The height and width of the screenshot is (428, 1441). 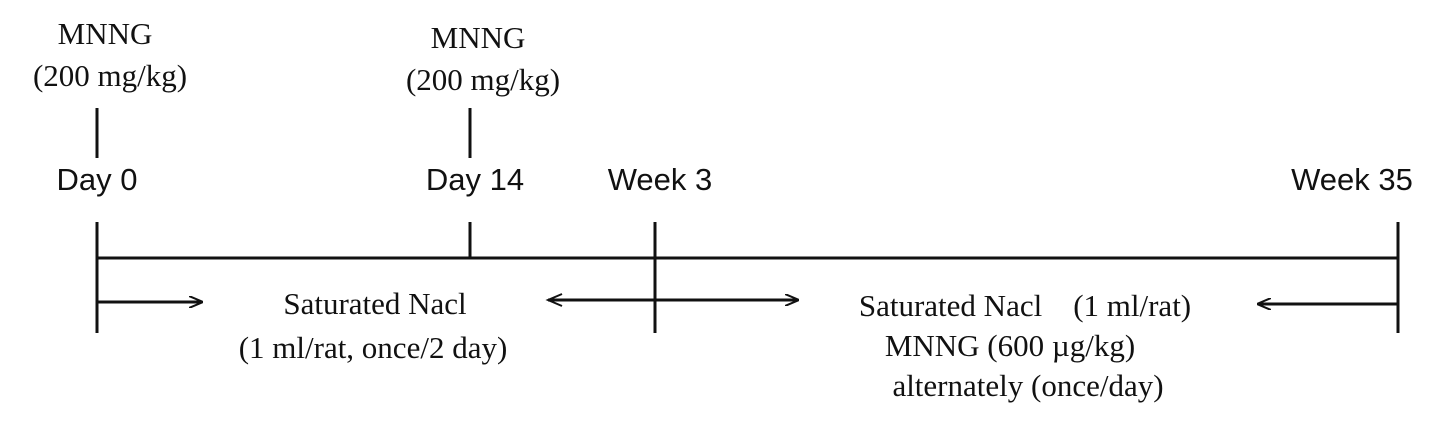 What do you see at coordinates (1025, 305) in the screenshot?
I see `phase-text: Saturated Nacl (1 ml/rat)` at bounding box center [1025, 305].